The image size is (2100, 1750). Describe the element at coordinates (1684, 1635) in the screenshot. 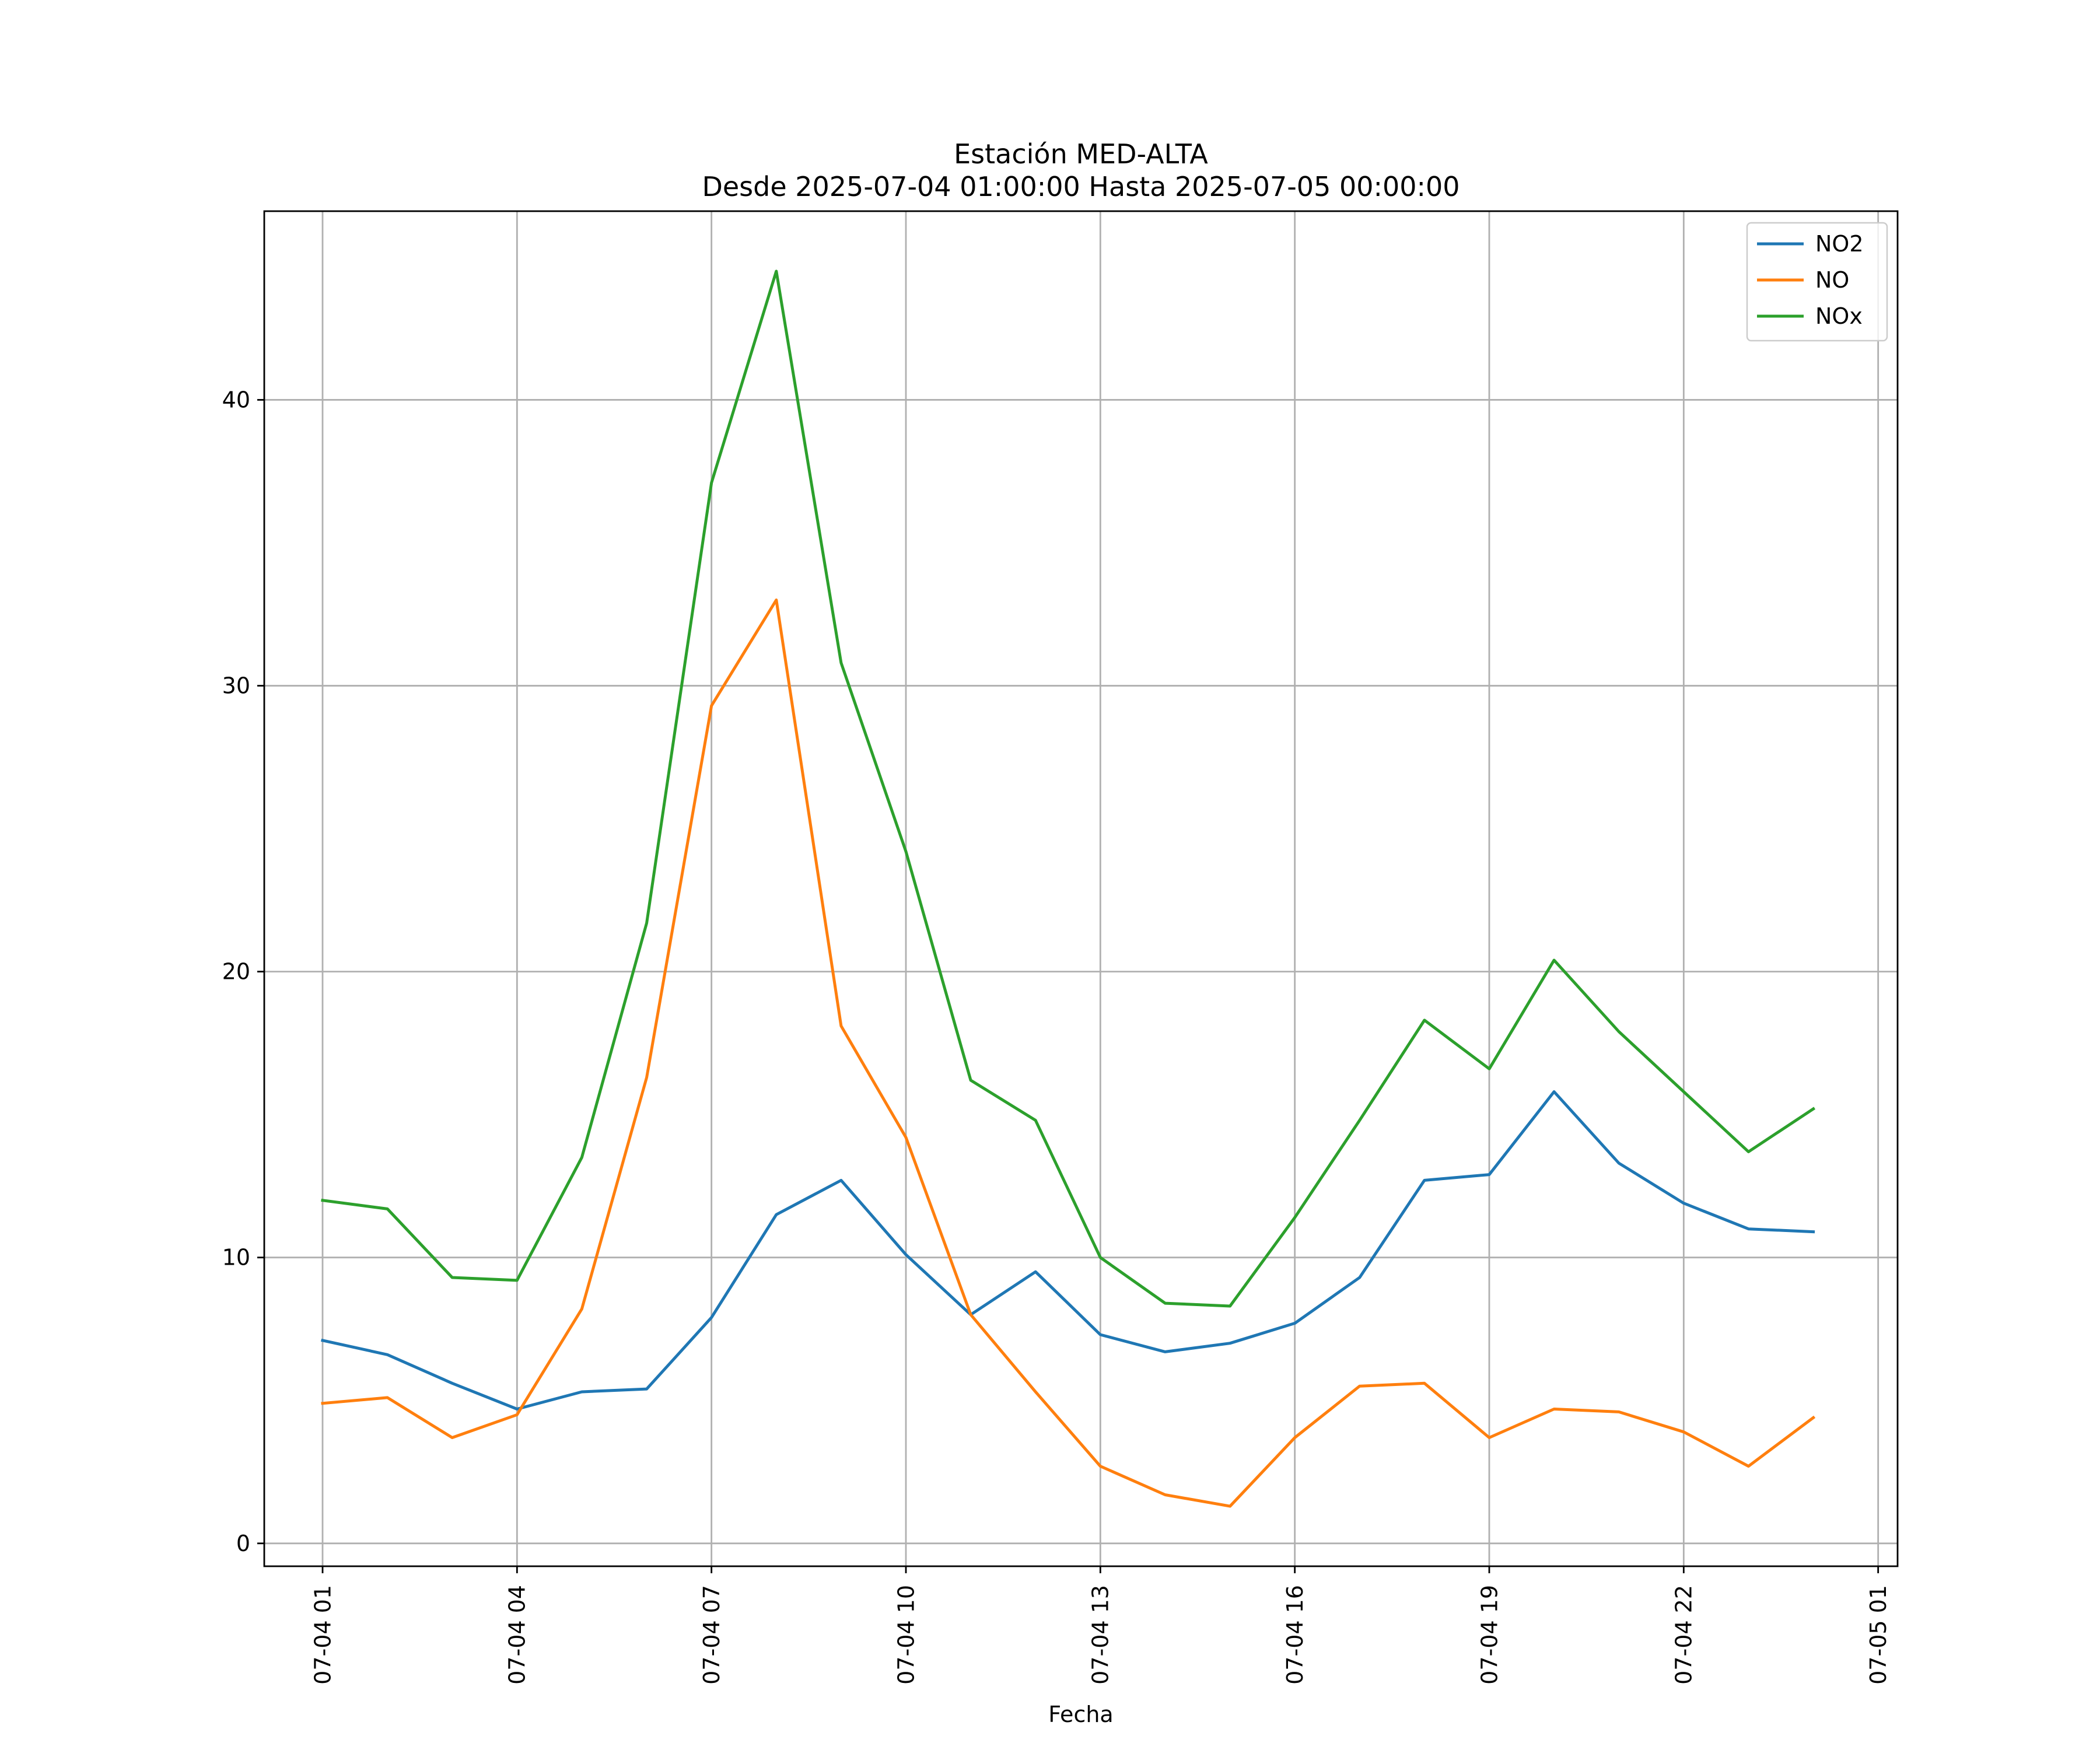

I see `x-tick-label: 07-04 22` at that location.